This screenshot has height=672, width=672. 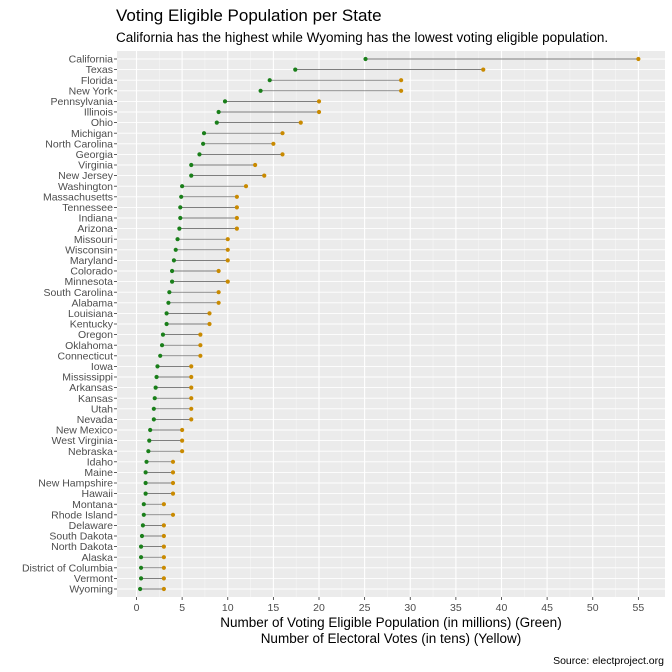 What do you see at coordinates (82, 515) in the screenshot?
I see `y-tick-label: Rhode Island` at bounding box center [82, 515].